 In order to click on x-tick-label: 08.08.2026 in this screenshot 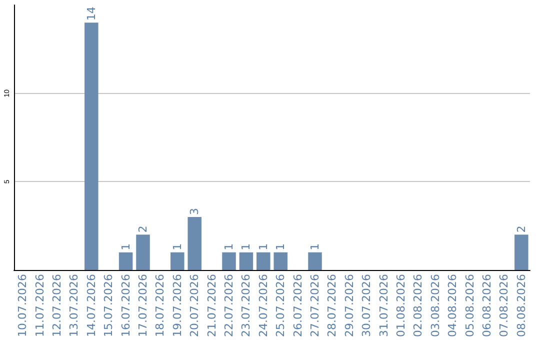, I will do `click(521, 305)`.